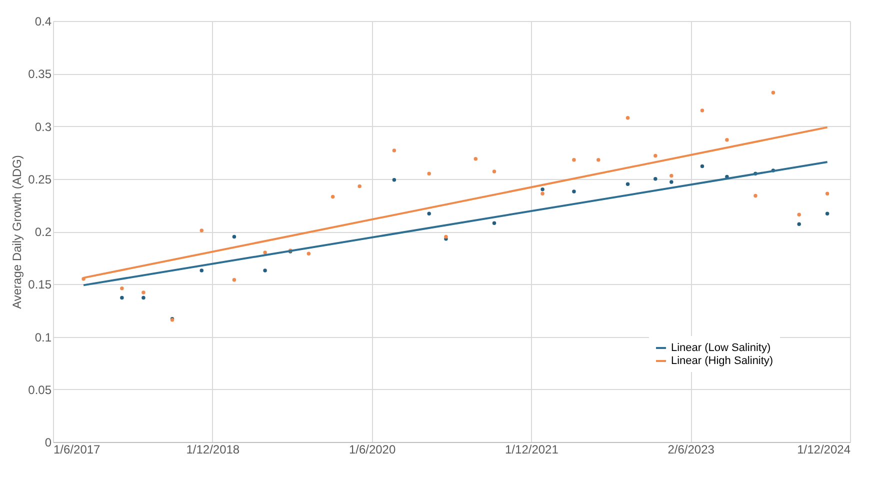  What do you see at coordinates (43, 232) in the screenshot?
I see `y-tick-label: 0.2` at bounding box center [43, 232].